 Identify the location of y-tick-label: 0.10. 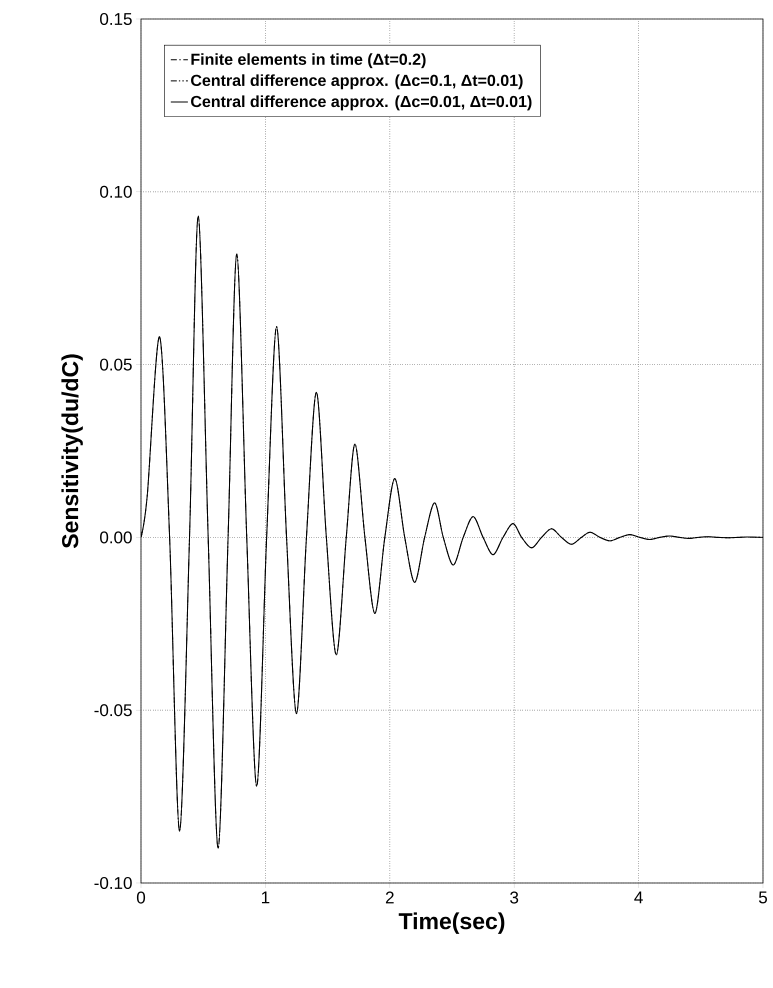
(116, 192).